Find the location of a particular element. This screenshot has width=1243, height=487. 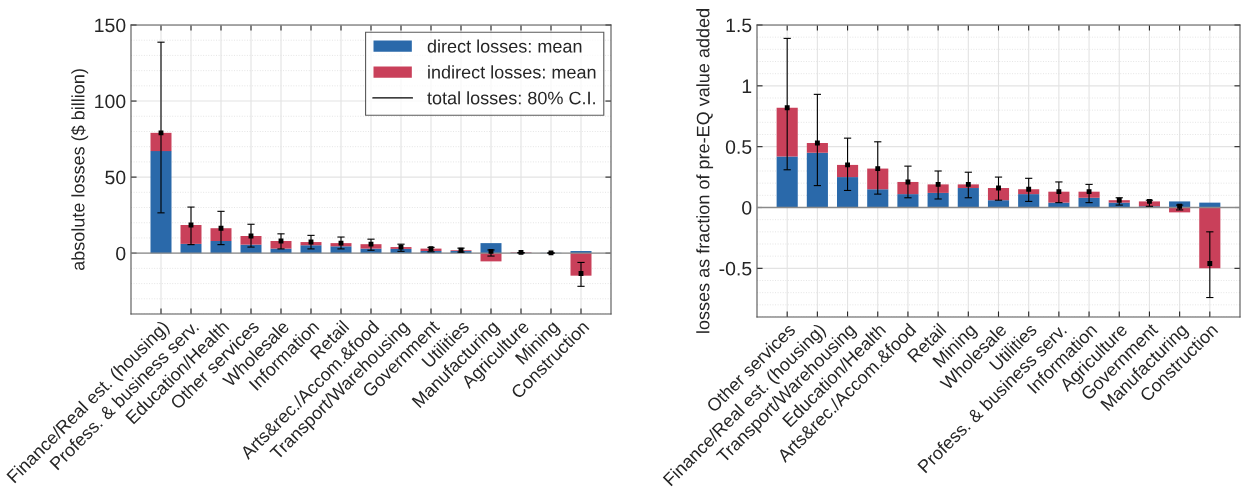

legend-label: indirect losses: mean is located at coordinates (512, 72).